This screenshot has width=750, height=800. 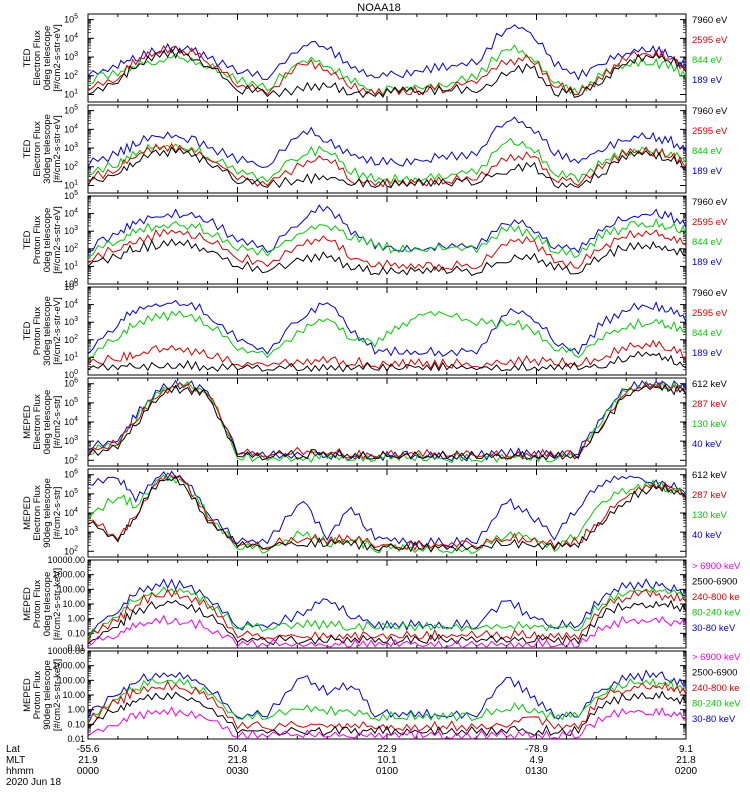 What do you see at coordinates (88, 749) in the screenshot?
I see `footer-tick-lat: -55.6` at bounding box center [88, 749].